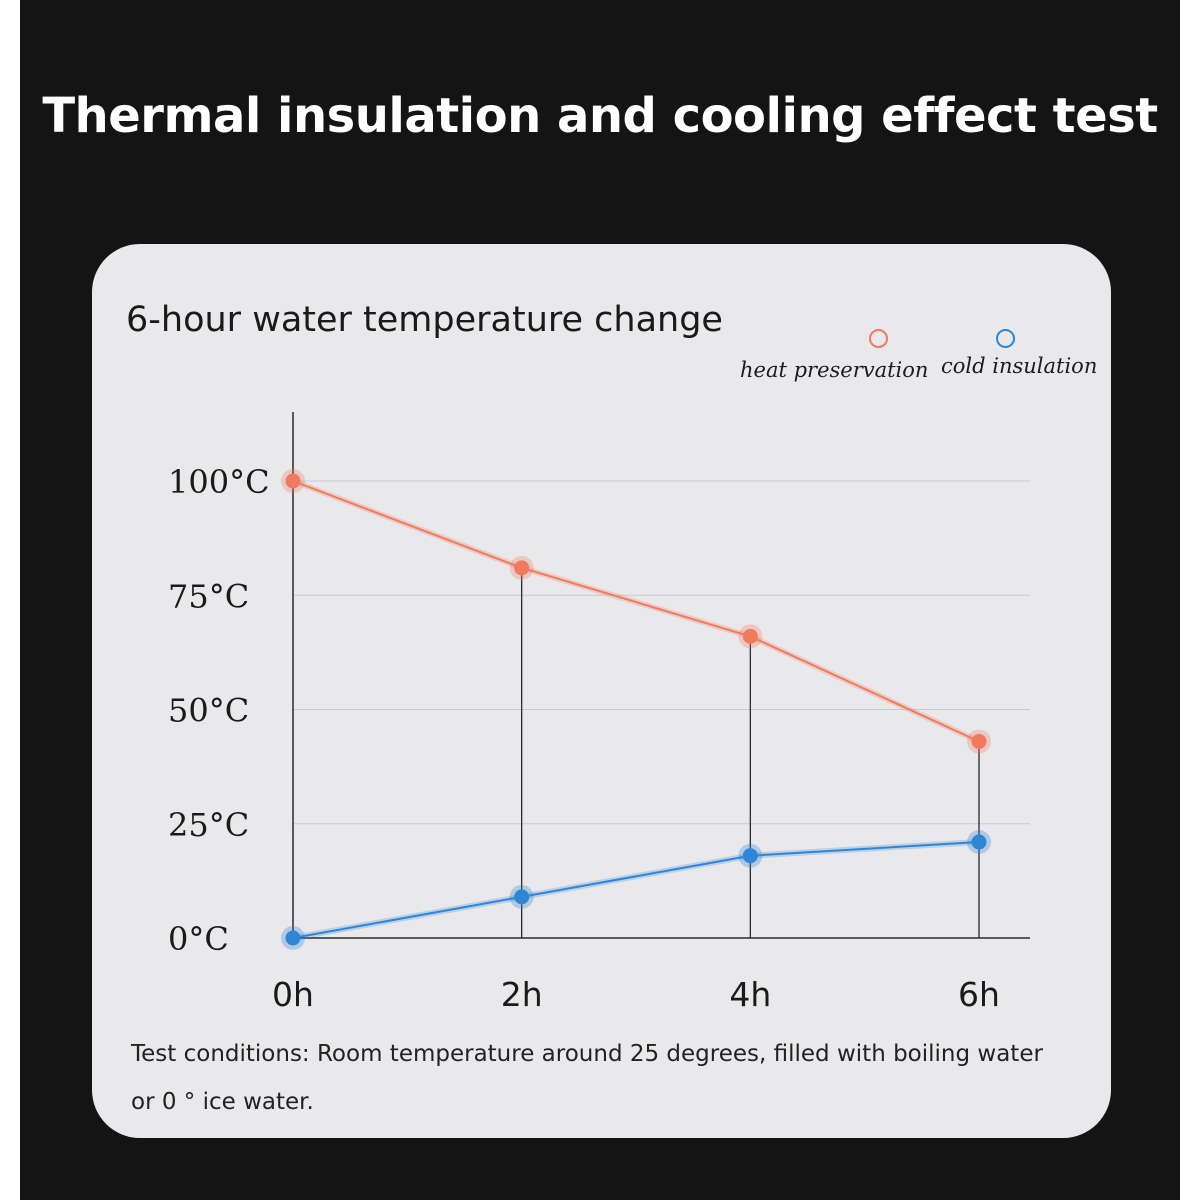  I want to click on chart-title: 6-hour water temperature change, so click(424, 320).